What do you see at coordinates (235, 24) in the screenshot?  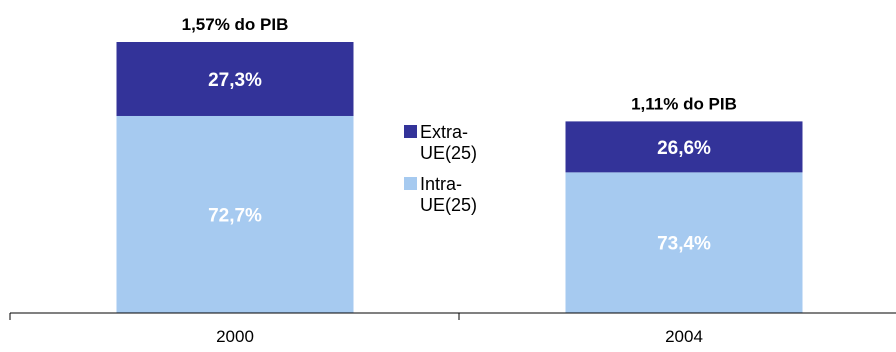 I see `total-label-2000: 1,57% do PIB` at bounding box center [235, 24].